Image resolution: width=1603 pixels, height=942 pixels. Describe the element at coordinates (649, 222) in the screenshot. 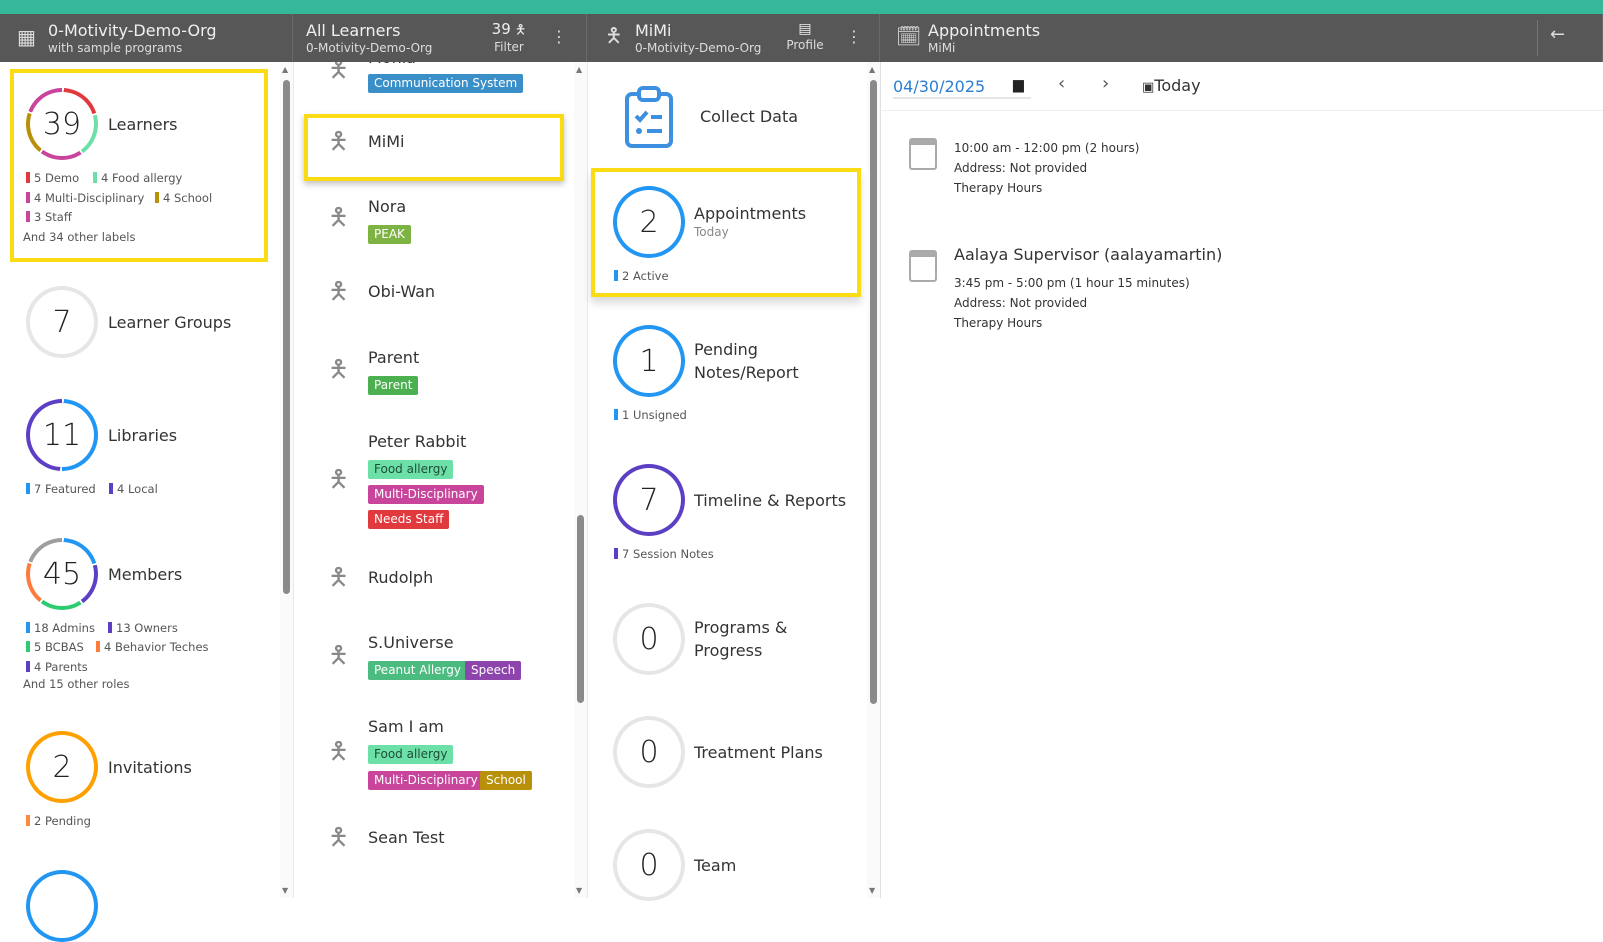

I see `appointments-ring: 2` at that location.